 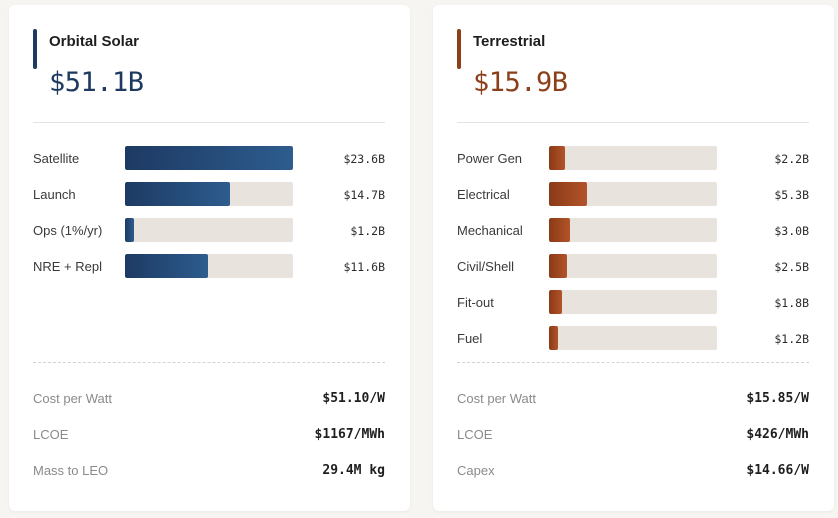 I want to click on bar-value: $11.6B, so click(x=364, y=267).